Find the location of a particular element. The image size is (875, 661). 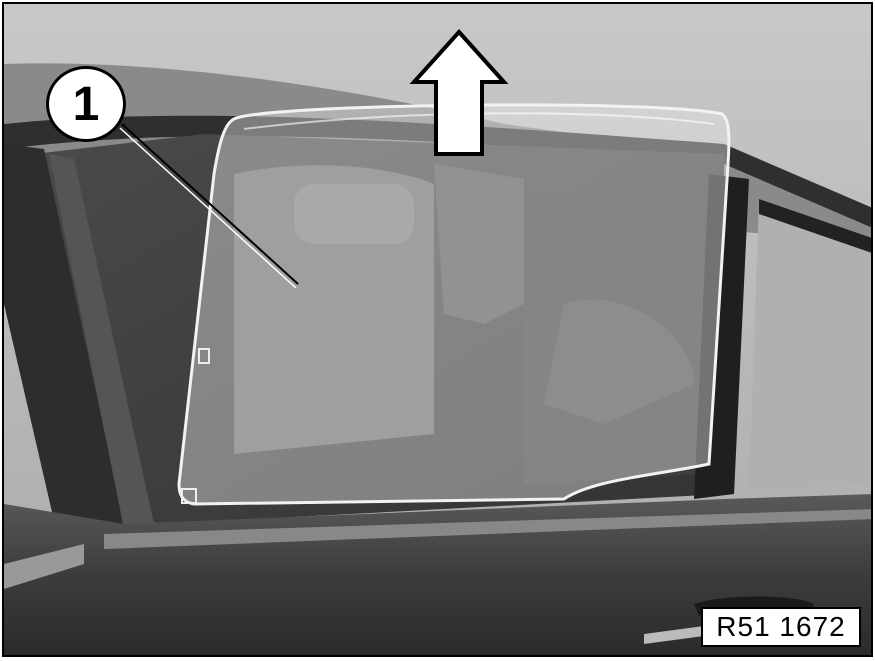

quarter-window is located at coordinates (810, 344).